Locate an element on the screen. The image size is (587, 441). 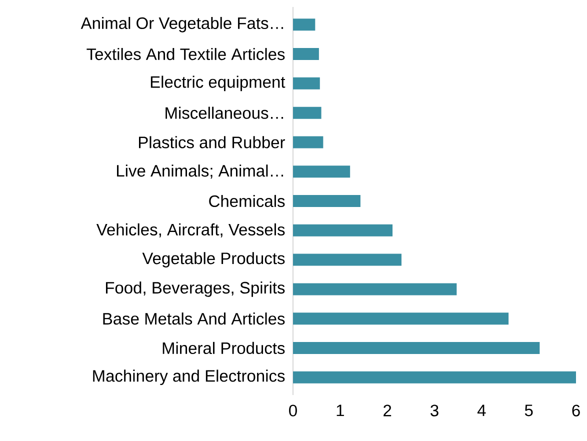
y-tick-label: Textiles And Textile Articles is located at coordinates (185, 54).